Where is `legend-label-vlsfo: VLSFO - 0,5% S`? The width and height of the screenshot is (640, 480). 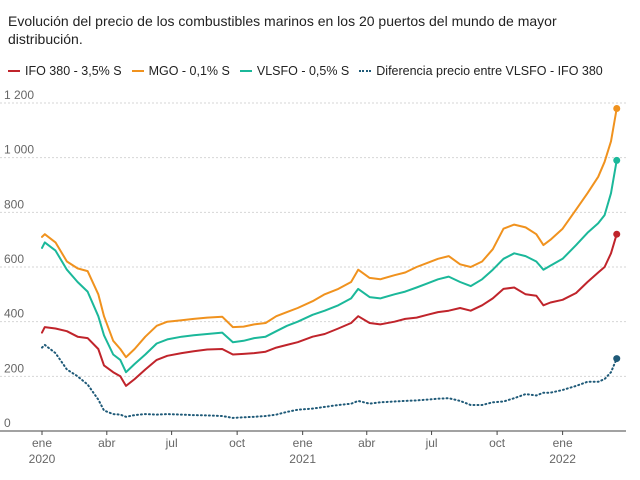
legend-label-vlsfo: VLSFO - 0,5% S is located at coordinates (303, 71).